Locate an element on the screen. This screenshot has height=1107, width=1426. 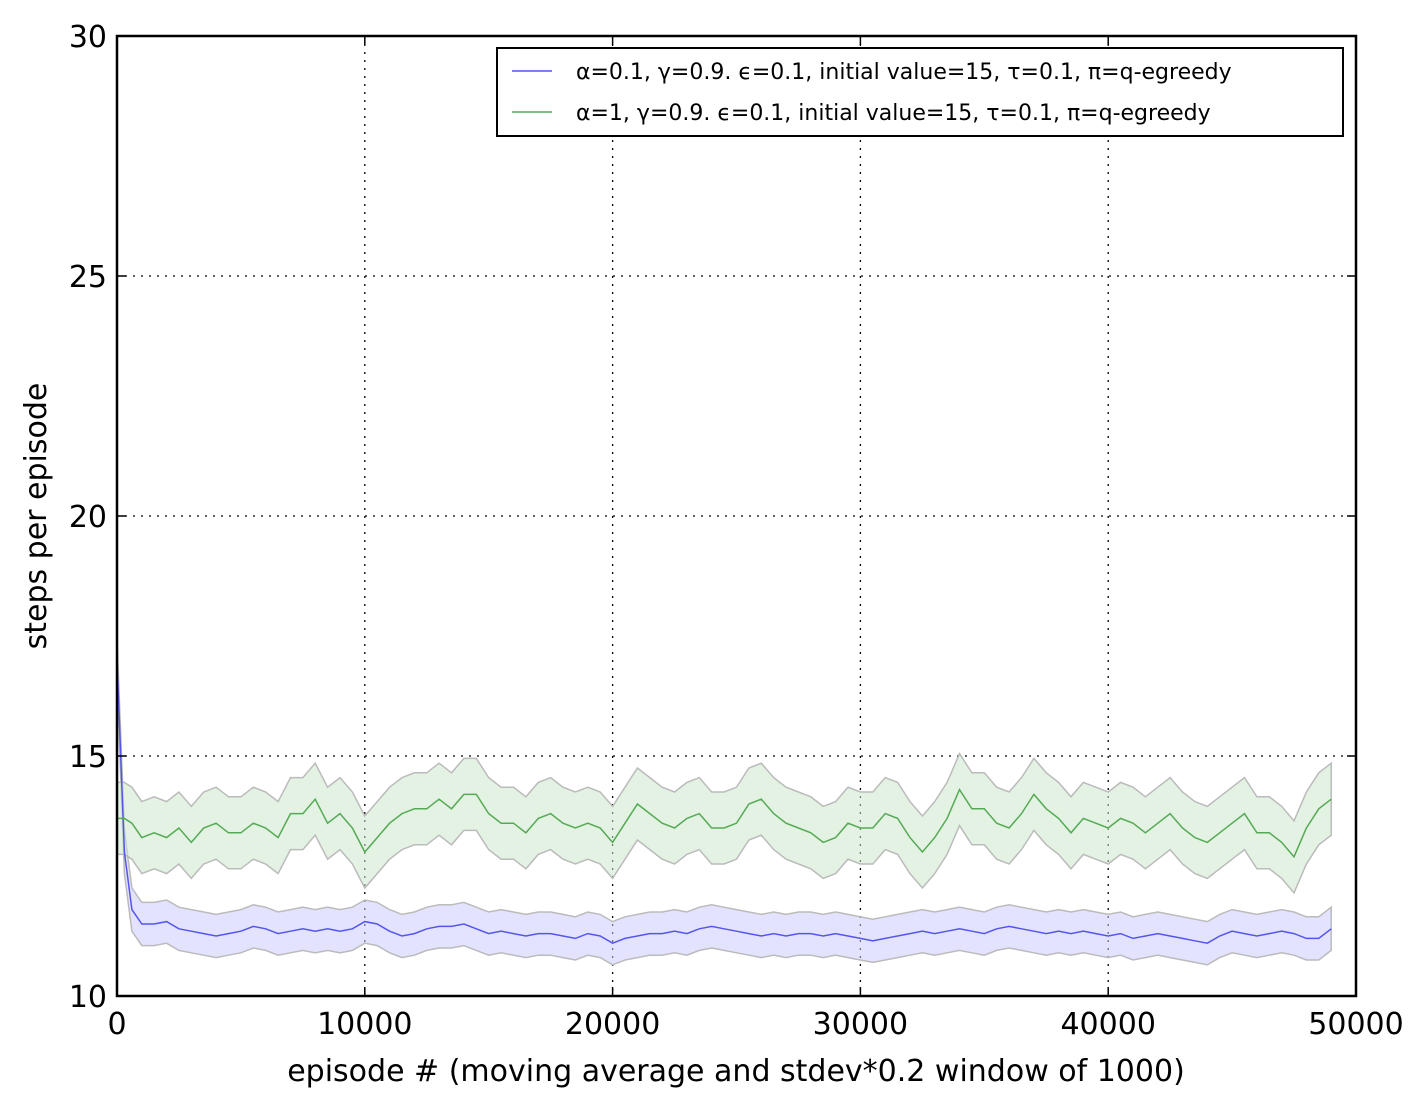
x-tick-label: 20000 is located at coordinates (612, 1024).